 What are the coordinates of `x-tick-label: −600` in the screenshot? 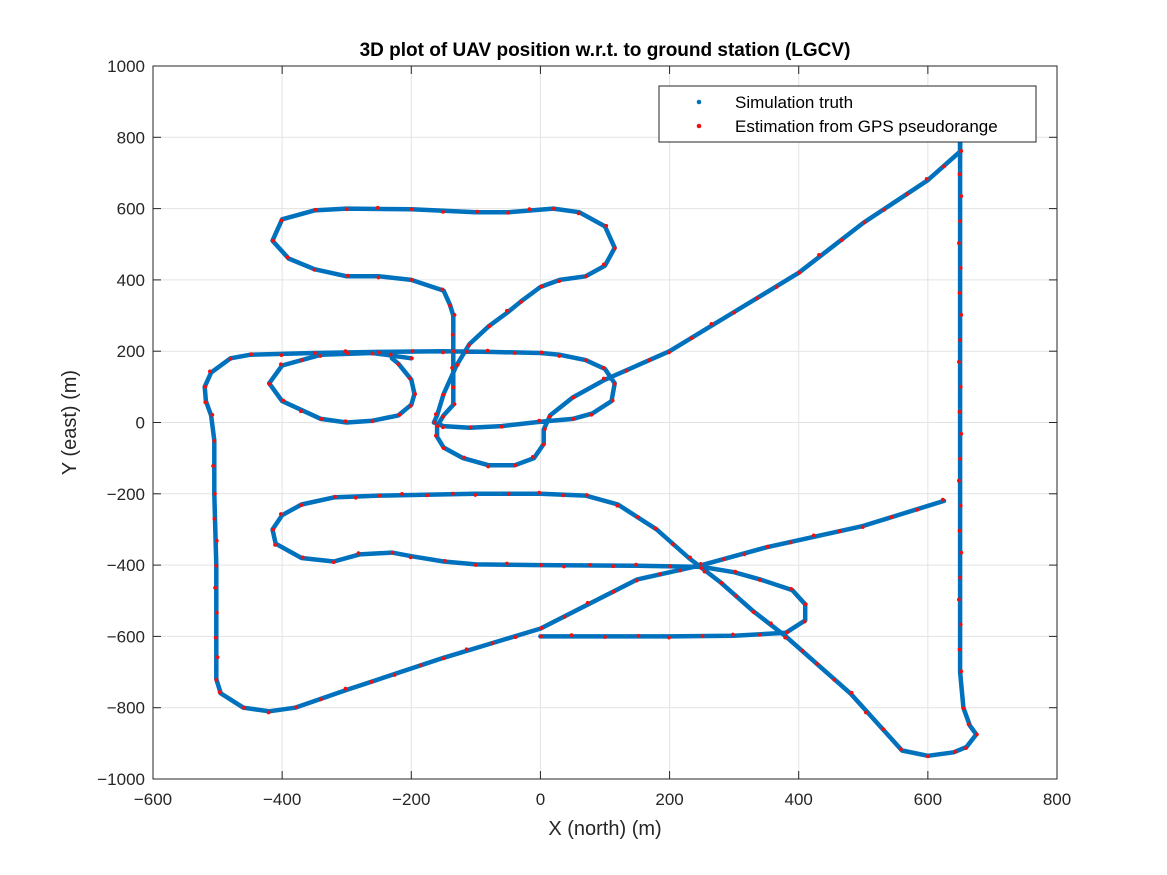 It's located at (153, 799).